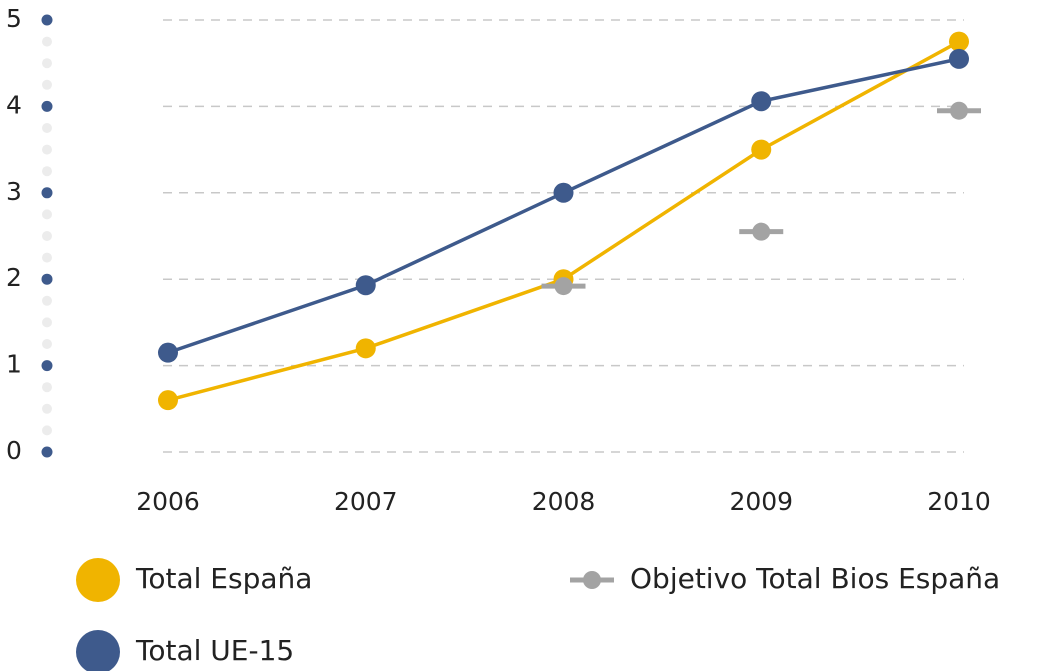  What do you see at coordinates (14, 191) in the screenshot?
I see `y-tick-label: 3` at bounding box center [14, 191].